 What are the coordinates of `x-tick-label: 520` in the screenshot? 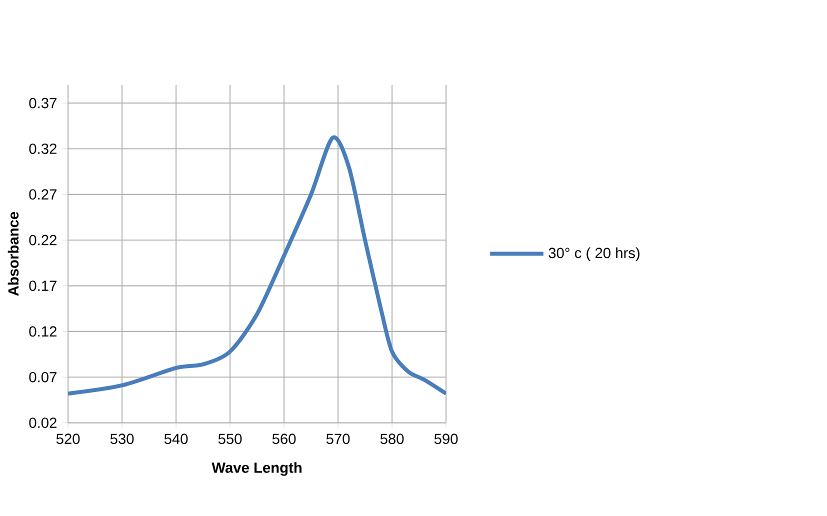 It's located at (68, 439).